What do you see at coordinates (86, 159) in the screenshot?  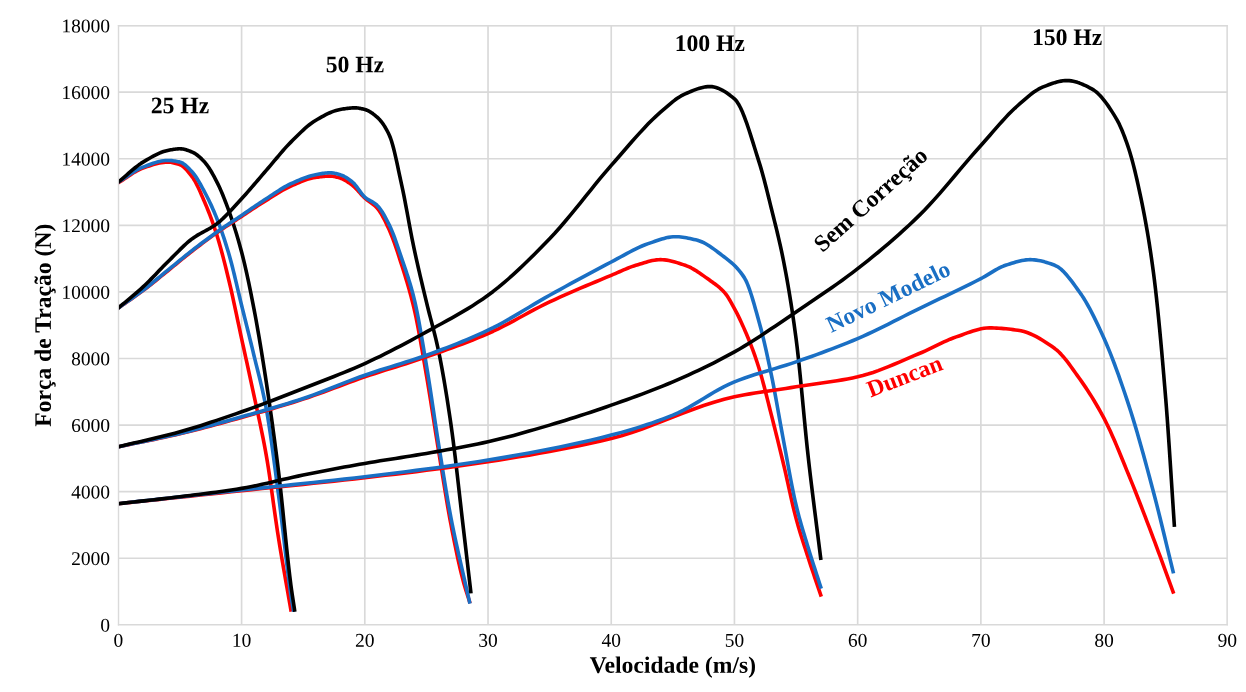 I see `y-tick-label: 14000` at bounding box center [86, 159].